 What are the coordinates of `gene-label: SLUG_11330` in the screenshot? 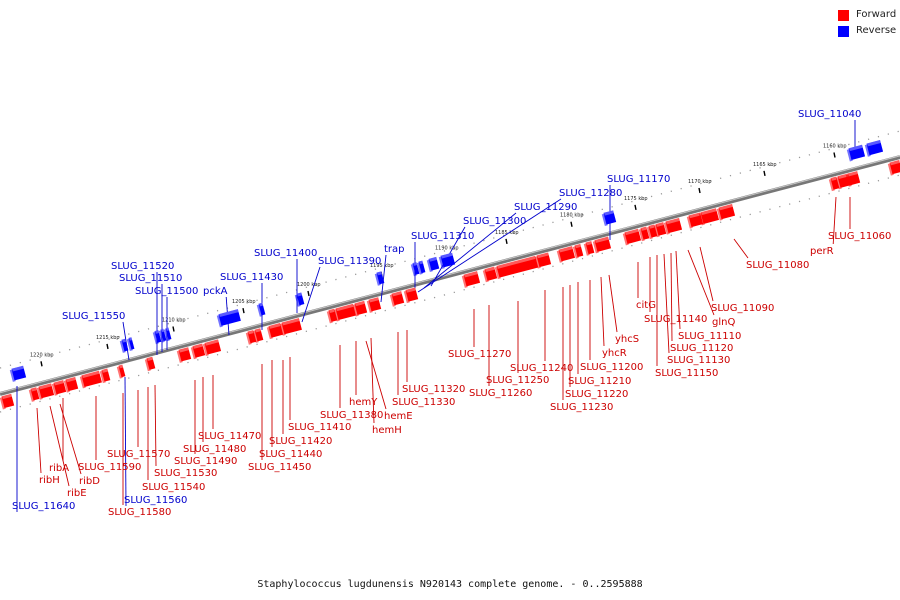 It's located at (423, 402).